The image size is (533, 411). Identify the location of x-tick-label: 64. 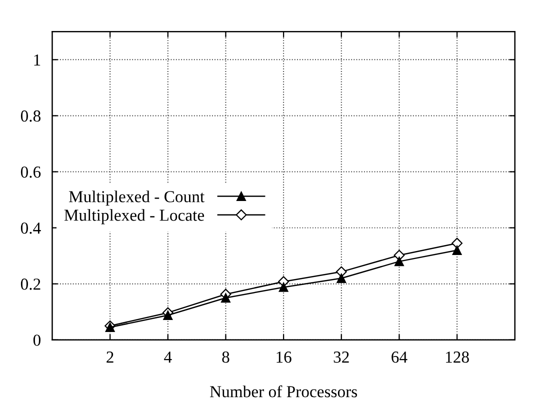
(400, 357).